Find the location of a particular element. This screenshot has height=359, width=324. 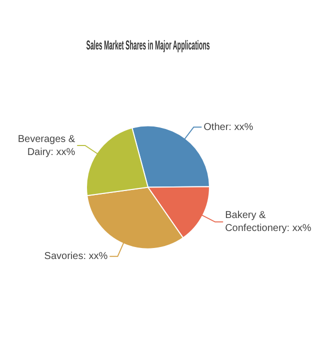

slice-label: Bakery & Confectionery: xx% is located at coordinates (268, 222).